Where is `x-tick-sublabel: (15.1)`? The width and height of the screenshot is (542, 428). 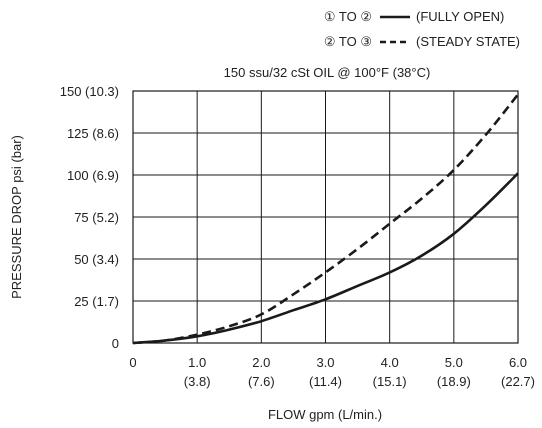
x-tick-sublabel: (15.1) is located at coordinates (390, 381).